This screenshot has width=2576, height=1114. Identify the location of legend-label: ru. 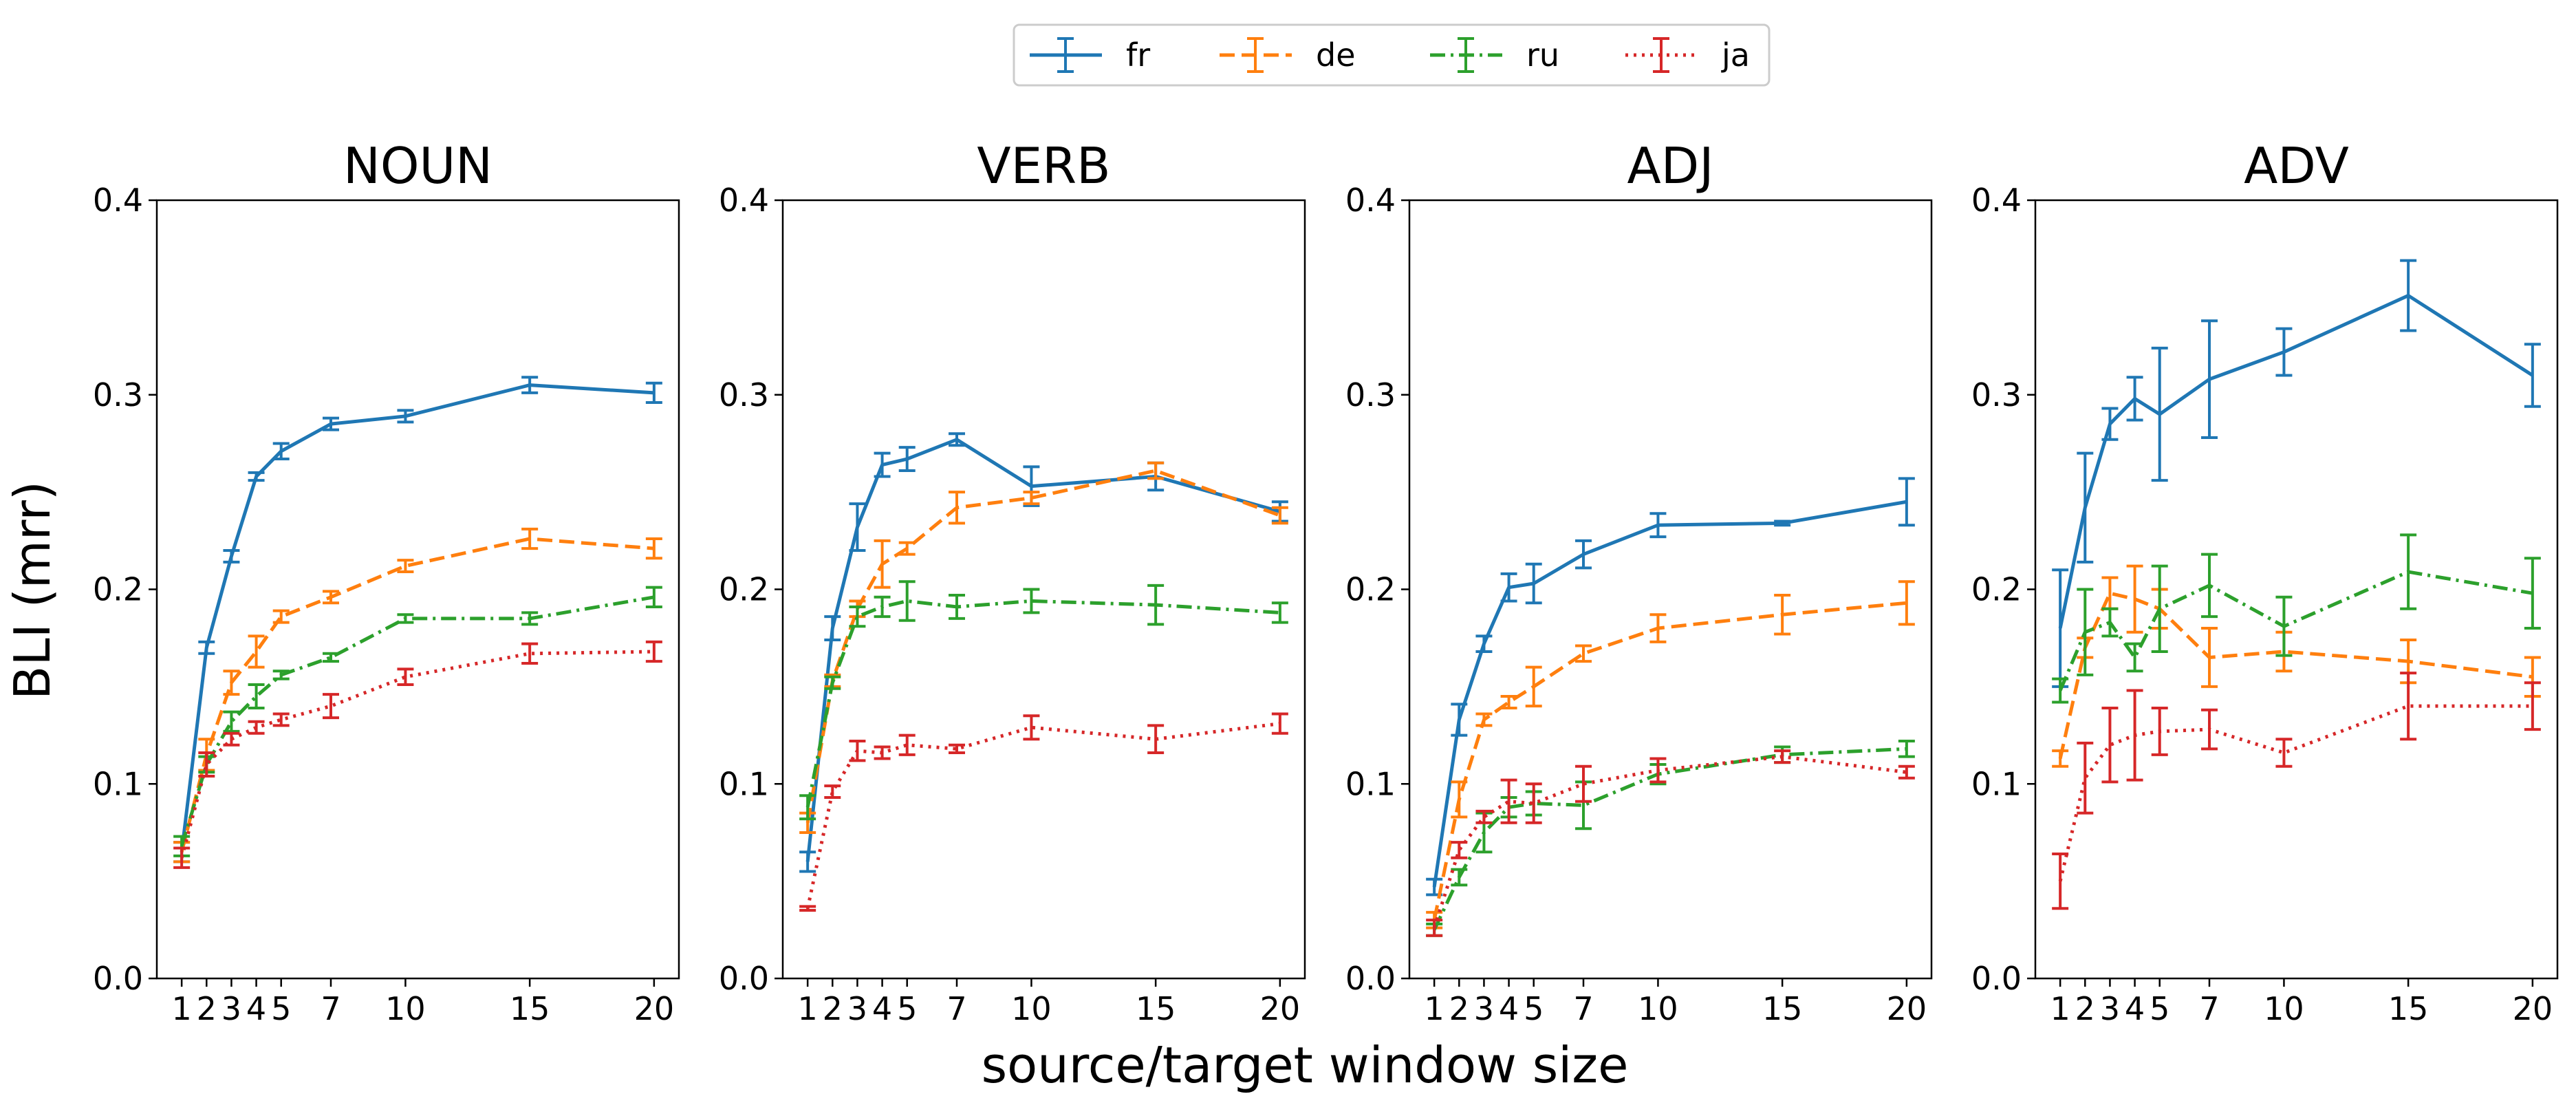
(1542, 55).